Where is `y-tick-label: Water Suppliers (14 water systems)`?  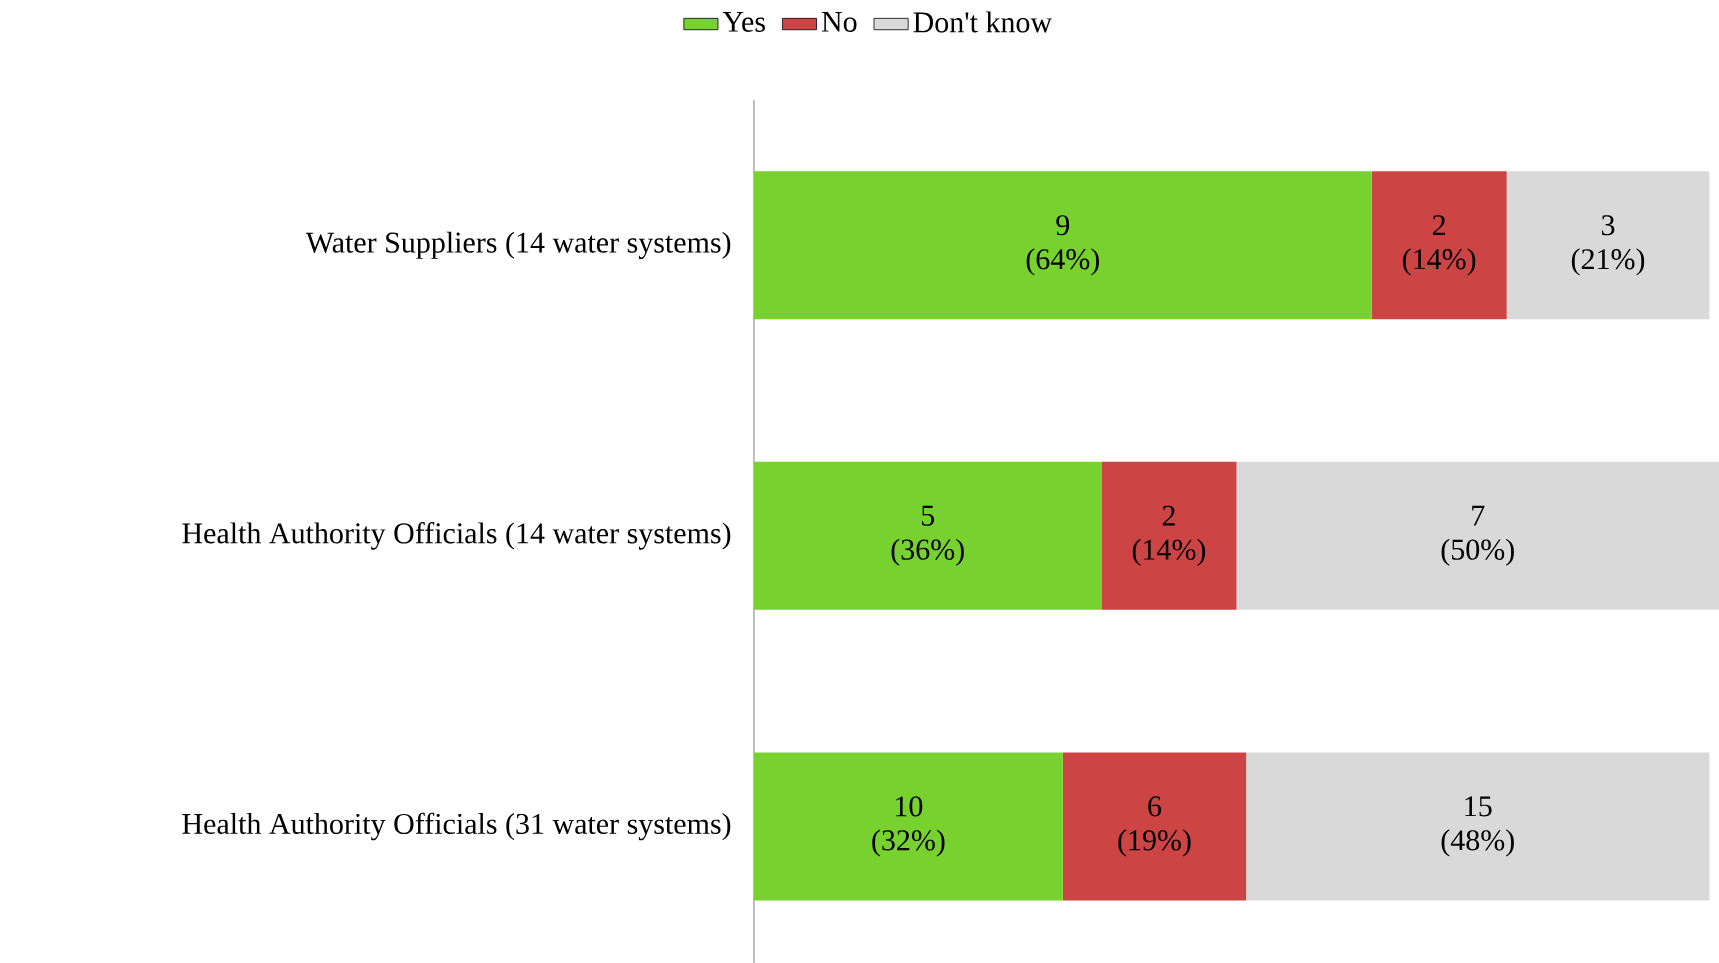
y-tick-label: Water Suppliers (14 water systems) is located at coordinates (518, 245).